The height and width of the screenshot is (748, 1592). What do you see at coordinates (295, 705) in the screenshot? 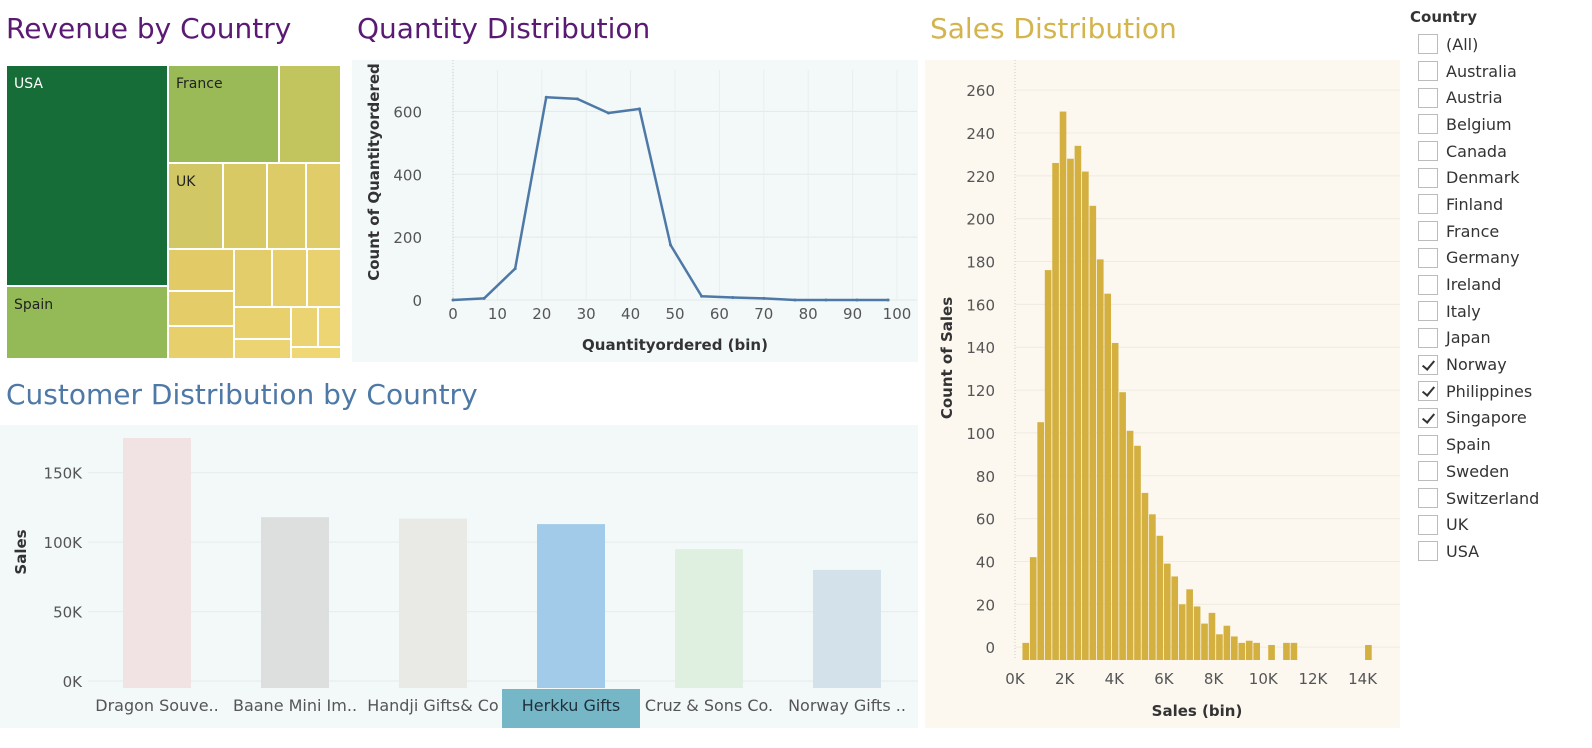
I see `x-tick-label: Baane Mini Im..` at bounding box center [295, 705].